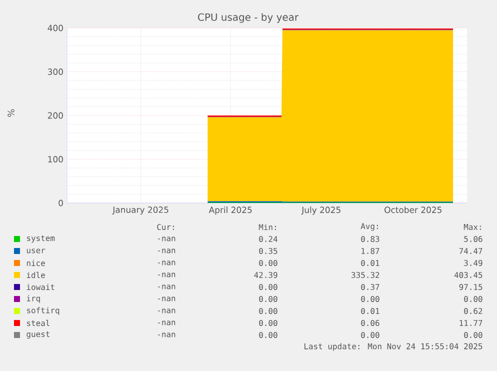  Describe the element at coordinates (320, 210) in the screenshot. I see `x-tick-label: July 2025` at that location.